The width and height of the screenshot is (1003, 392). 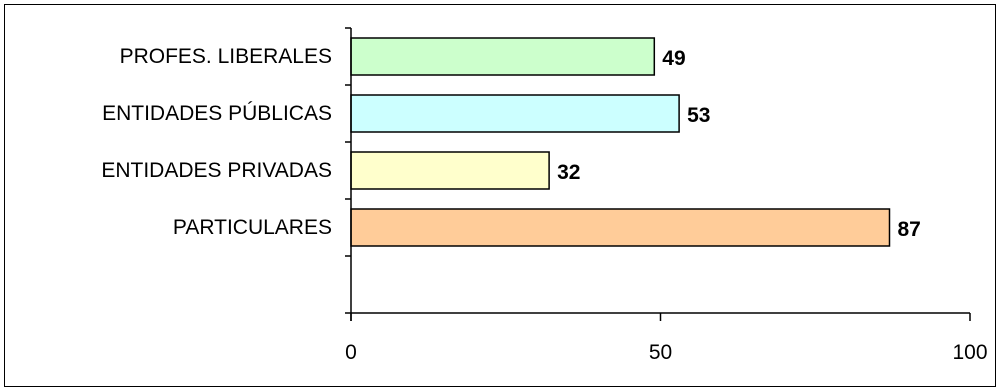 I want to click on data-label: 87, so click(x=909, y=229).